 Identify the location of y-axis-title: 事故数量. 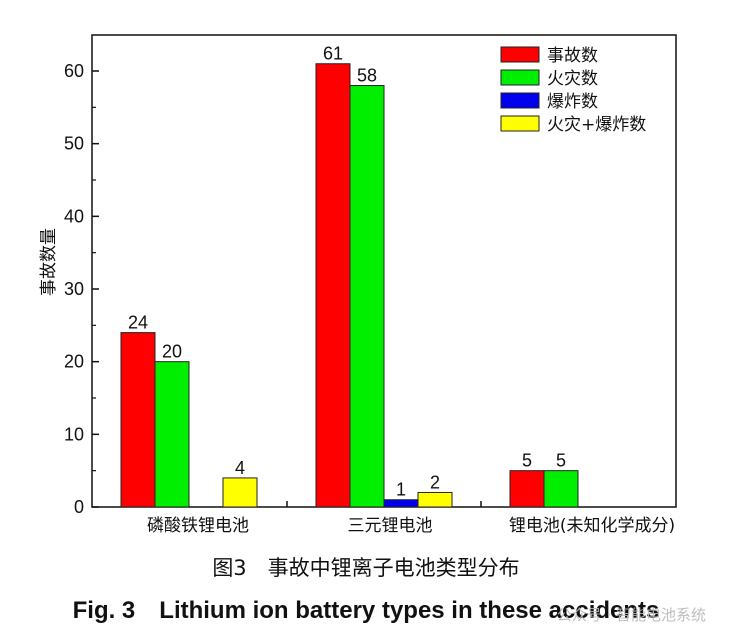
(49, 262).